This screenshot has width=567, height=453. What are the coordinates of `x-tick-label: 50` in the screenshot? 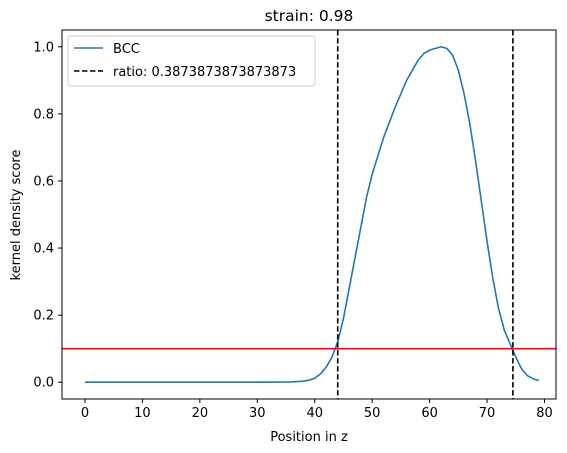 It's located at (372, 413).